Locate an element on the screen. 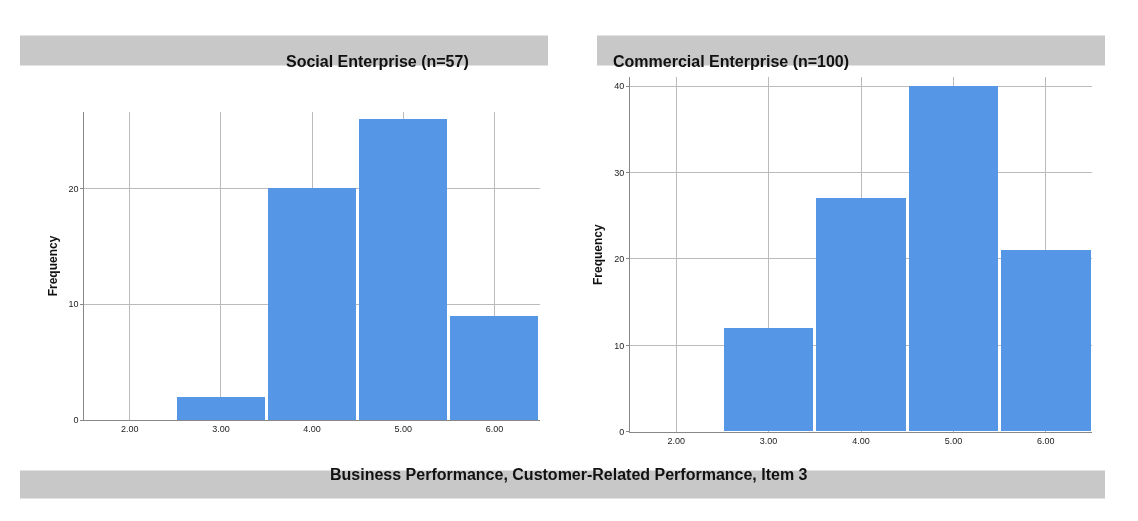 The image size is (1138, 521). chart-title: Commercial Enterprise (n=100) is located at coordinates (731, 61).